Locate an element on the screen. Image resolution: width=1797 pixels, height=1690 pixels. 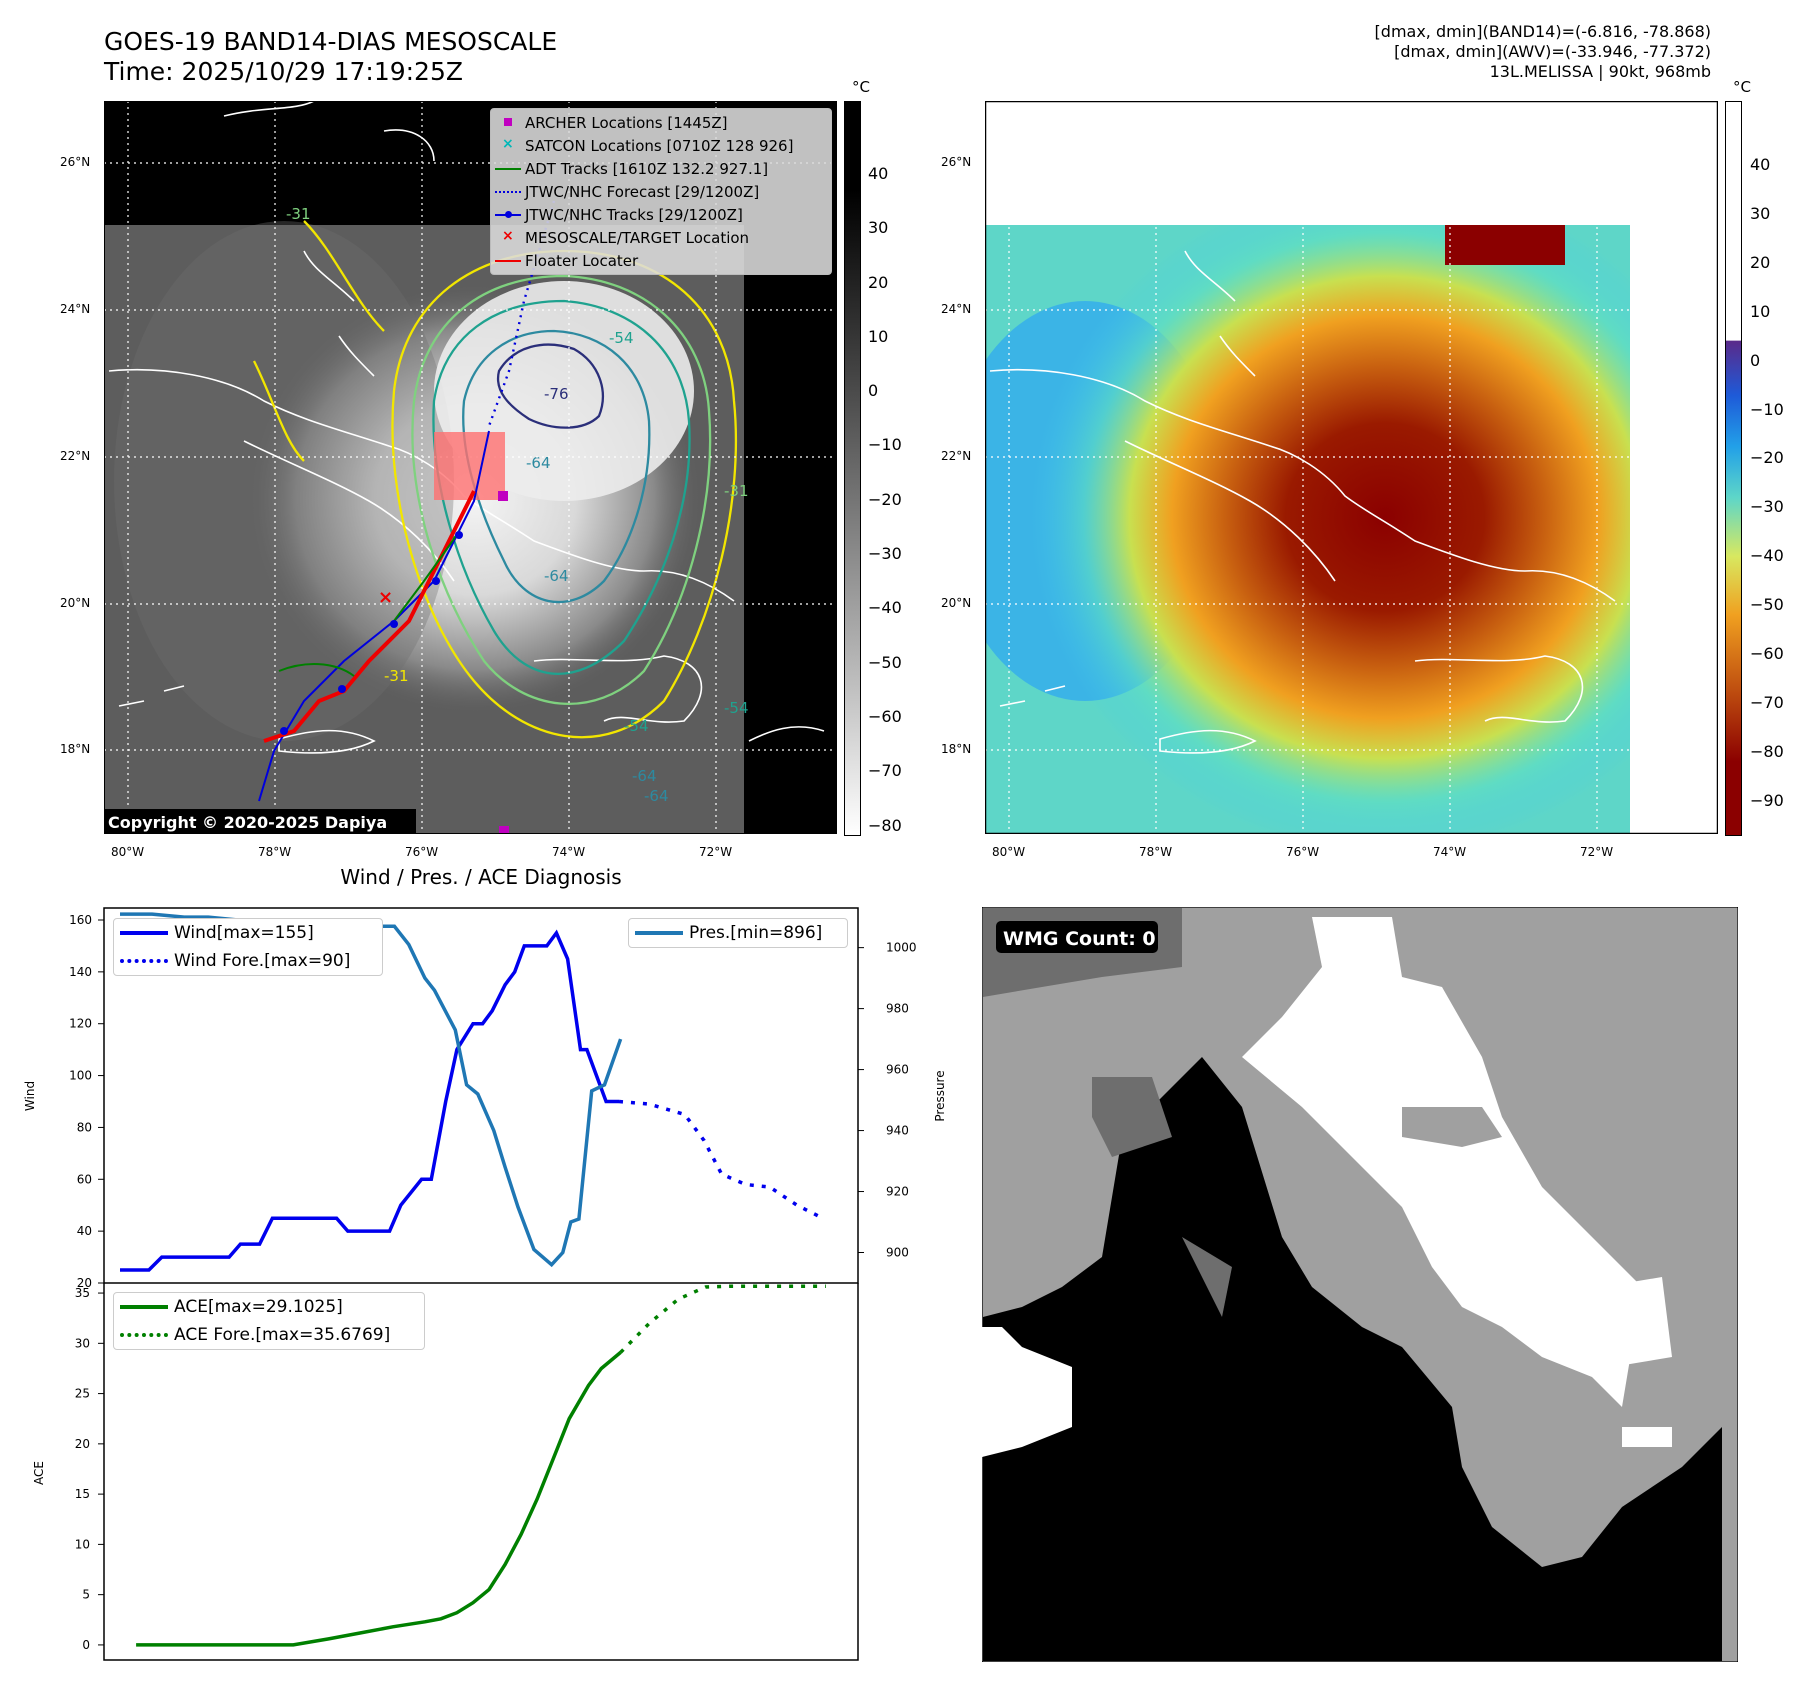
wind-tick-label: 40 is located at coordinates (84, 1231).